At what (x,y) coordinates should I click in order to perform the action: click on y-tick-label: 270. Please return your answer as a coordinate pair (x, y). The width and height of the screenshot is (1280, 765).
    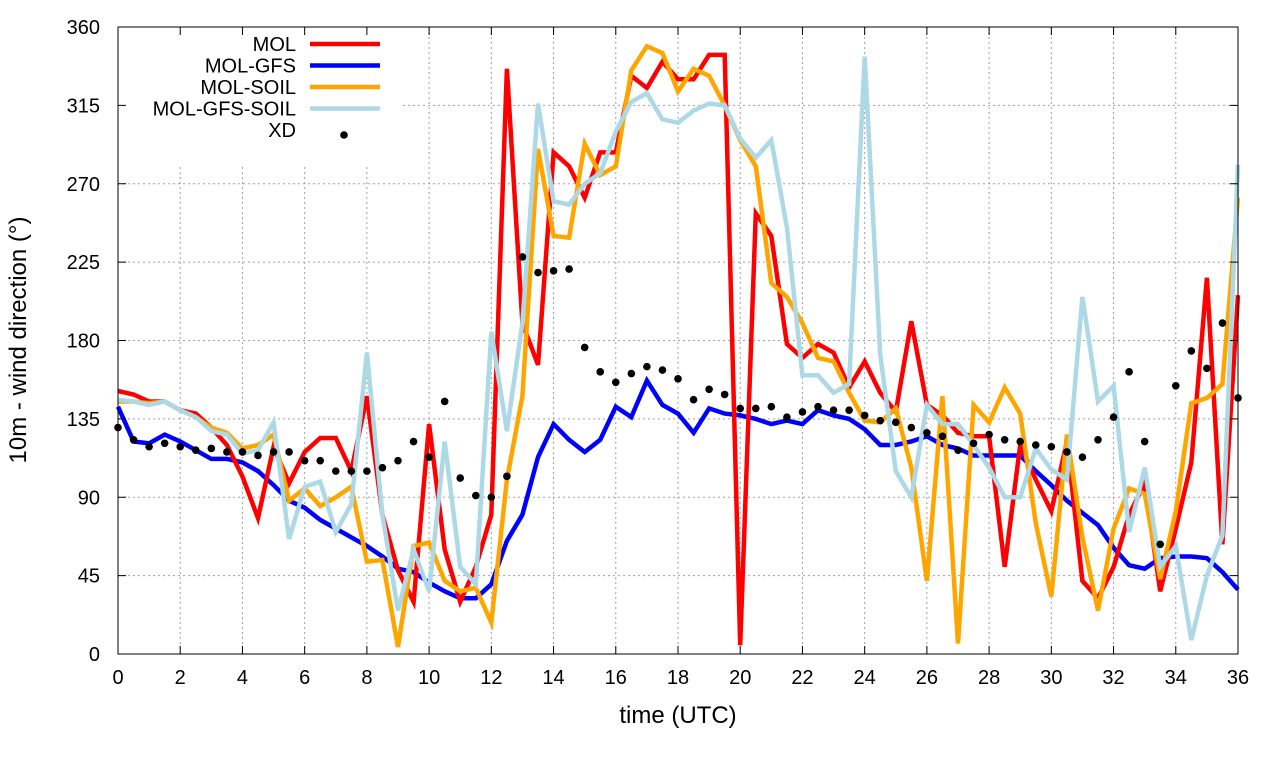
    Looking at the image, I should click on (83, 185).